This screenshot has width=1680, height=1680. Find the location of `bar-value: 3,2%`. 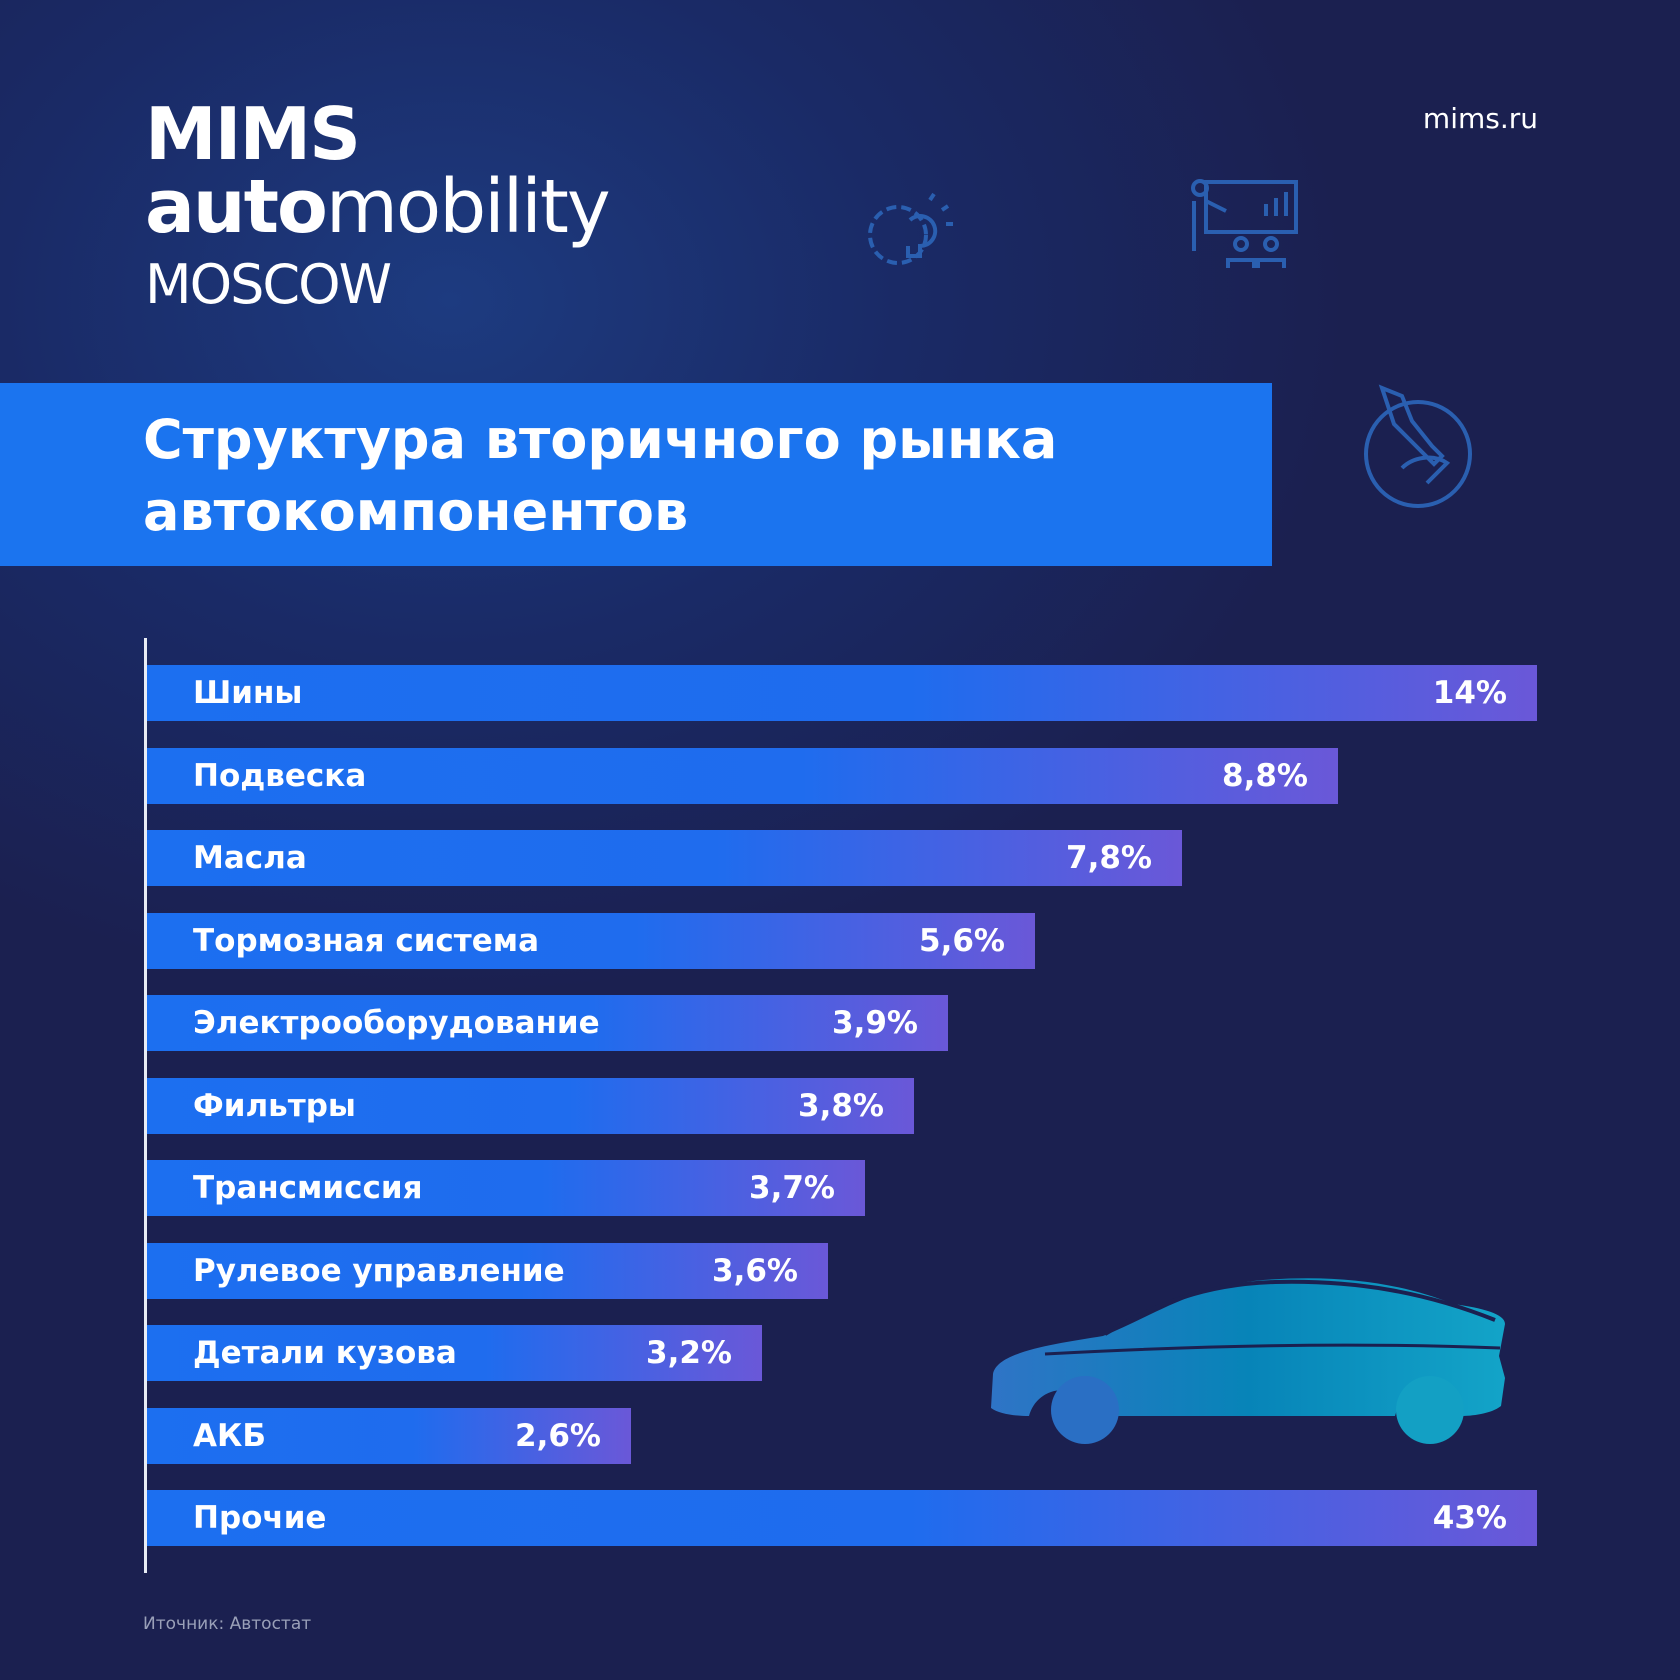

bar-value: 3,2% is located at coordinates (689, 1353).